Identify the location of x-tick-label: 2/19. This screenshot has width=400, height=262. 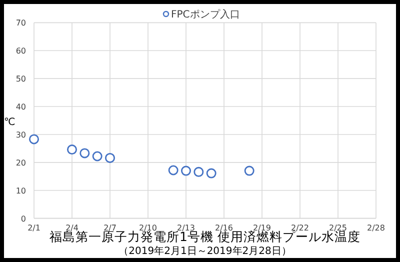
(262, 227).